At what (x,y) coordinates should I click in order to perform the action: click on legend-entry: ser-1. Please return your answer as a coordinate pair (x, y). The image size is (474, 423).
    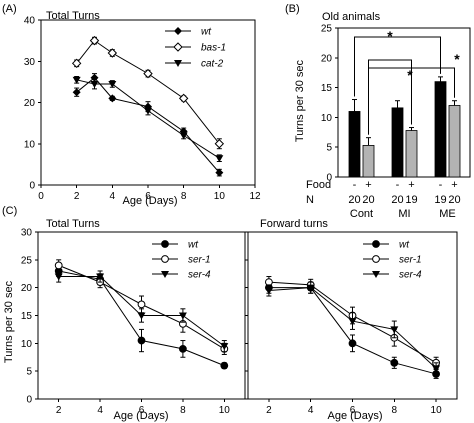
    Looking at the image, I should click on (199, 260).